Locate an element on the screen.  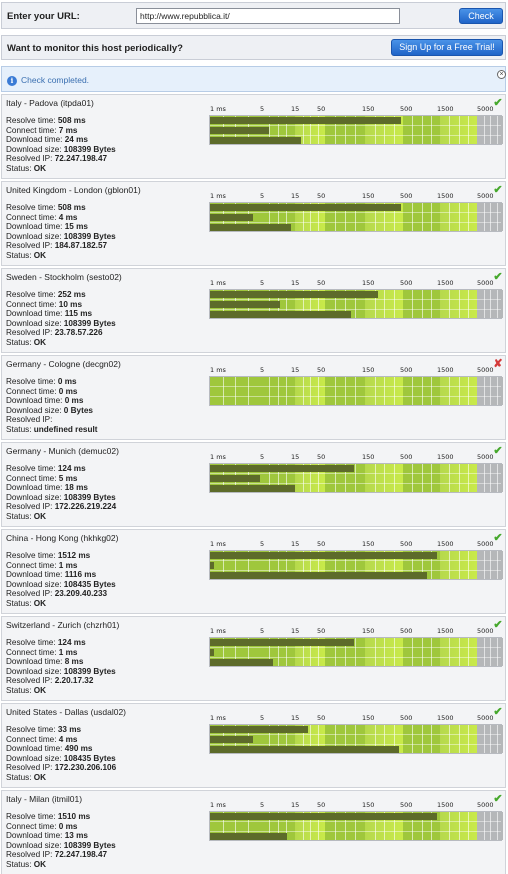
url-bar: Enter your URL: Check is located at coordinates (253, 15).